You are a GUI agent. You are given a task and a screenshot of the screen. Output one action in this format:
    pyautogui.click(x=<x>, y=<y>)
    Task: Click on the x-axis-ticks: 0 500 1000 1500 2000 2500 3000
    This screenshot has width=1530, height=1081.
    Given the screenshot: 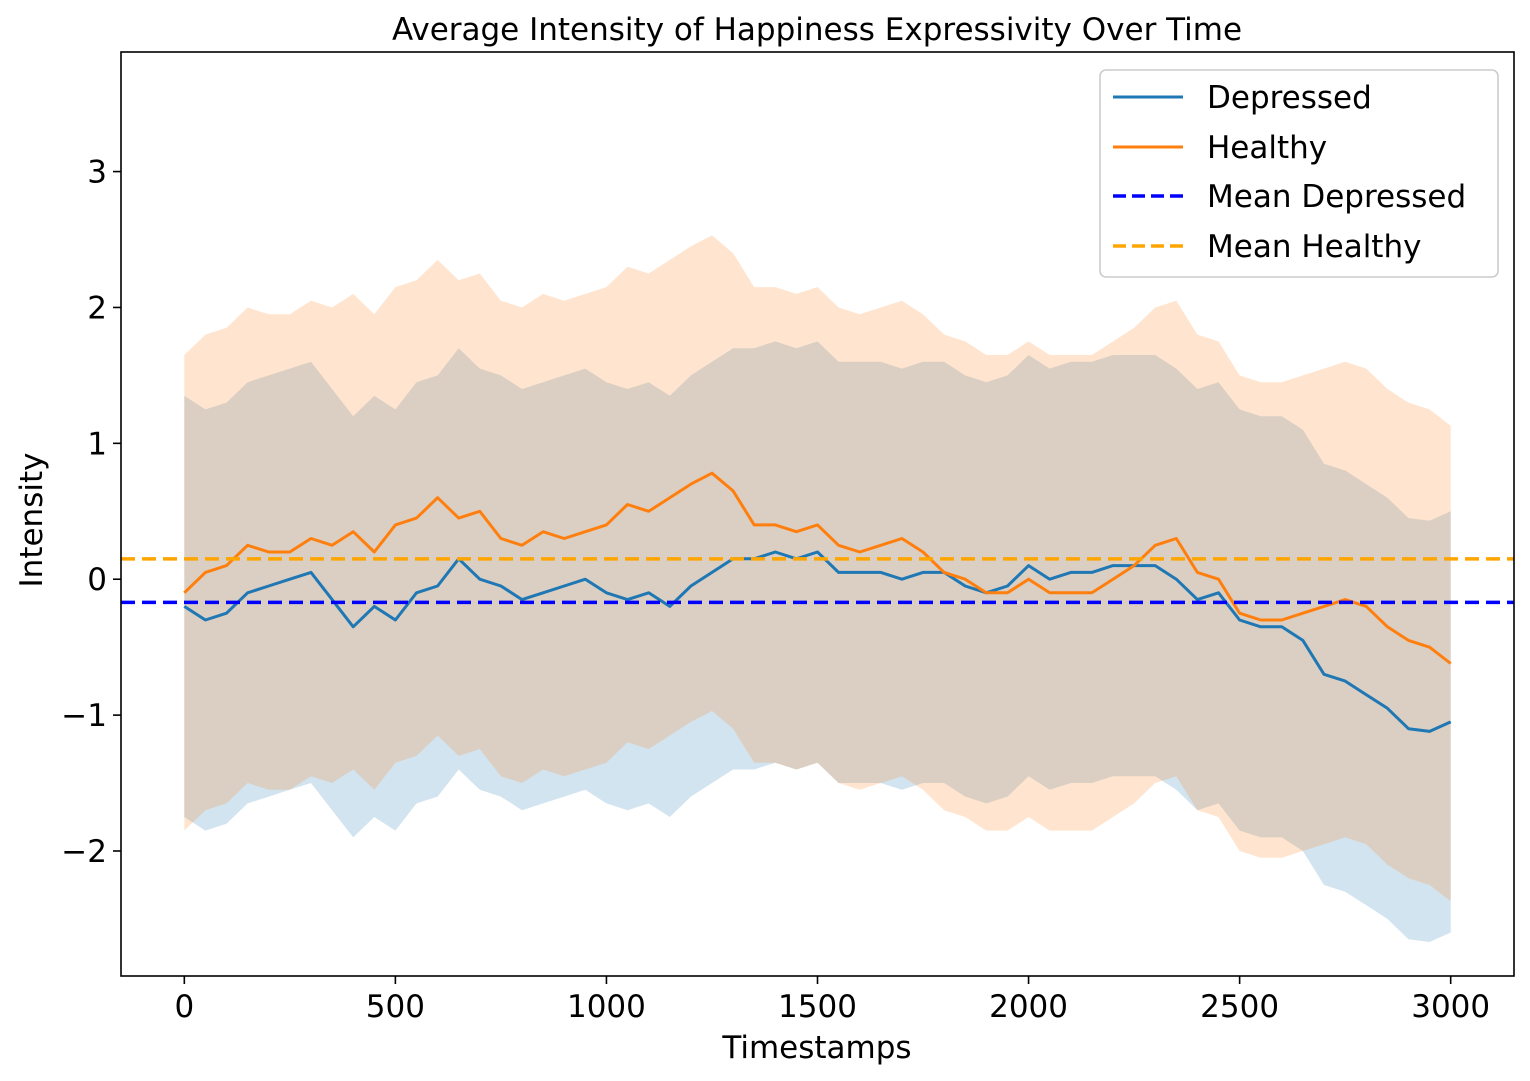 What is the action you would take?
    pyautogui.click(x=832, y=1000)
    